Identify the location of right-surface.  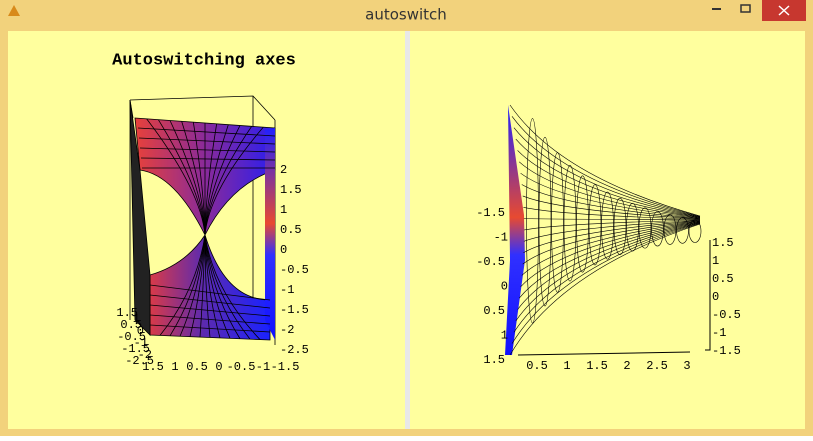
(608, 230).